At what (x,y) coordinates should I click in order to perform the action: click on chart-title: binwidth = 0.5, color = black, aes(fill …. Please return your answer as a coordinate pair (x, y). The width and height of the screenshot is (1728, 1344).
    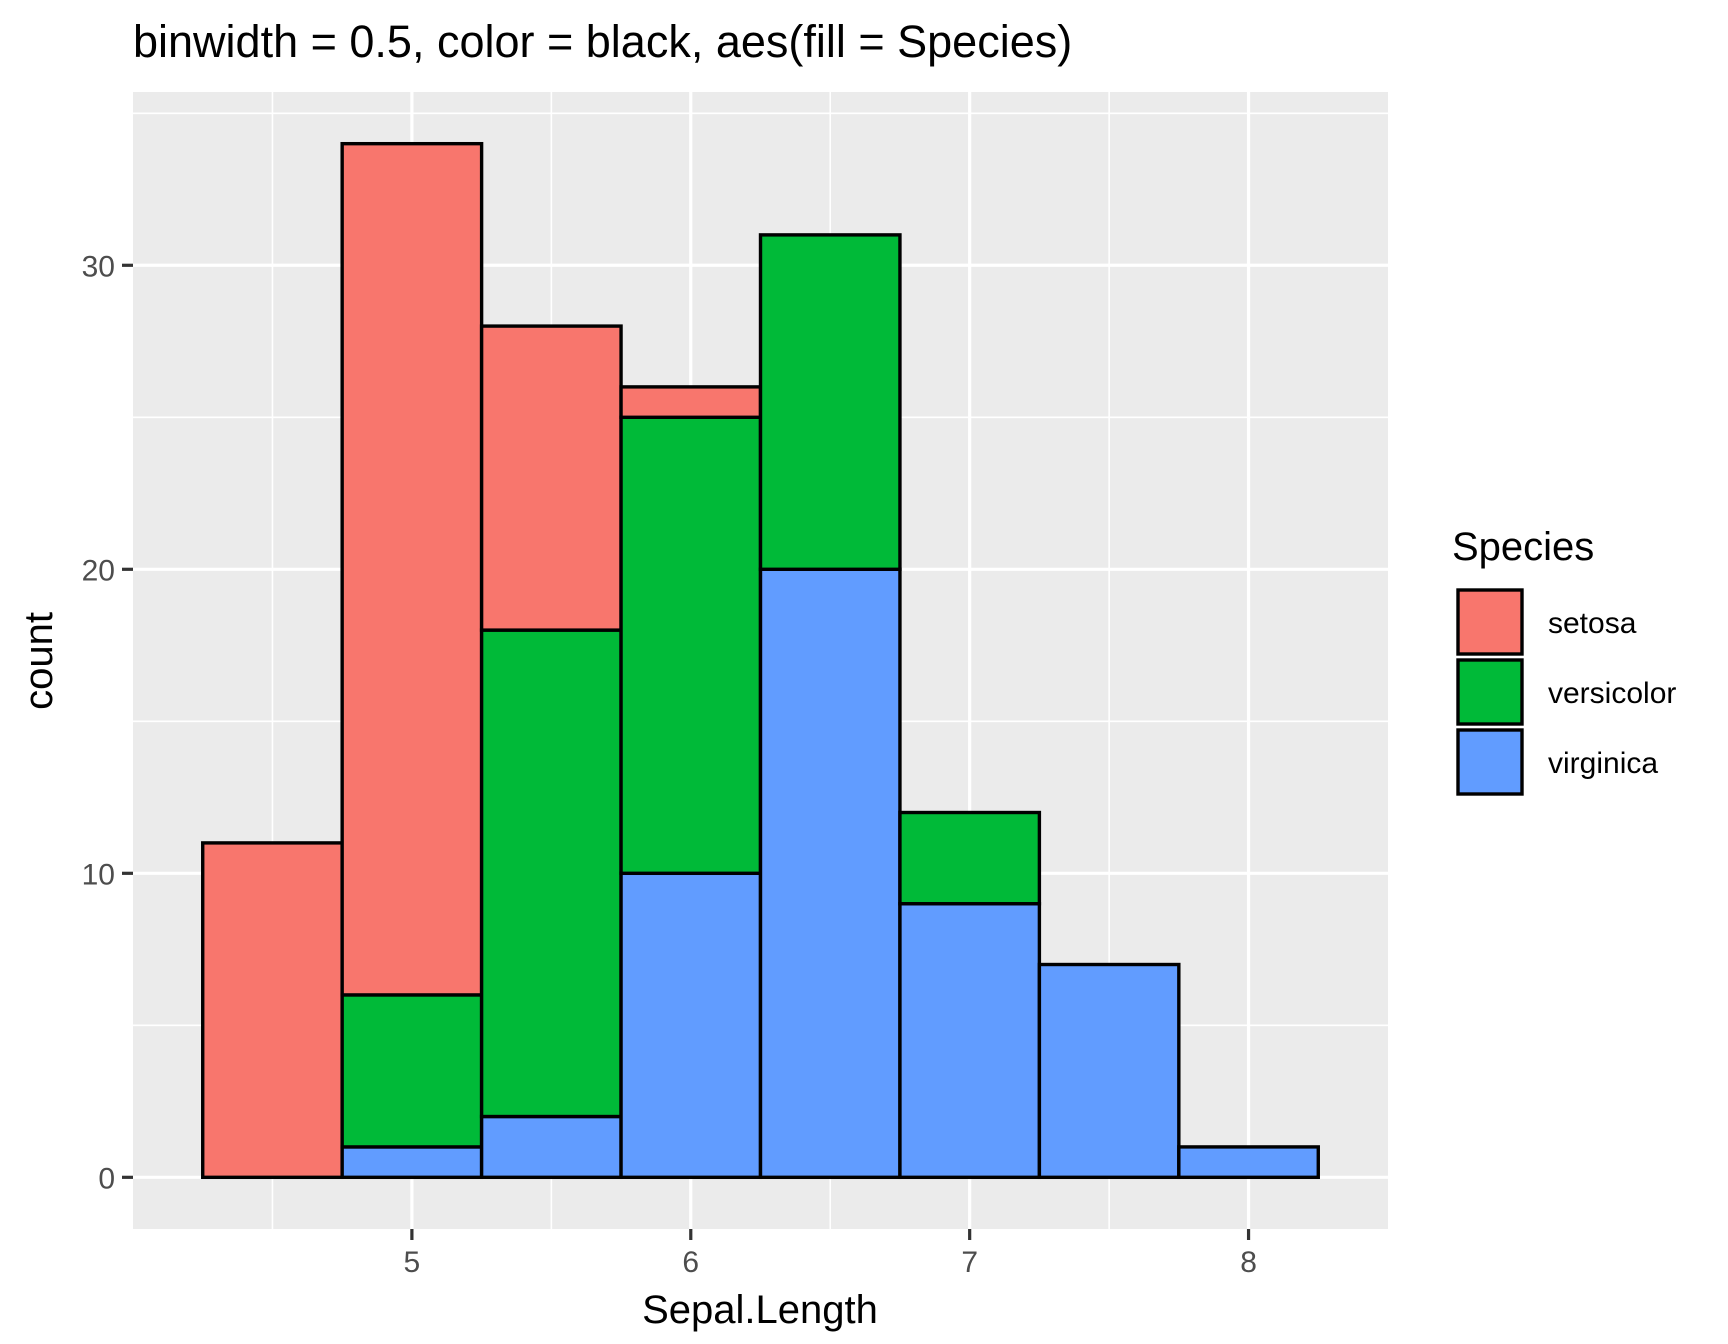
    Looking at the image, I should click on (602, 41).